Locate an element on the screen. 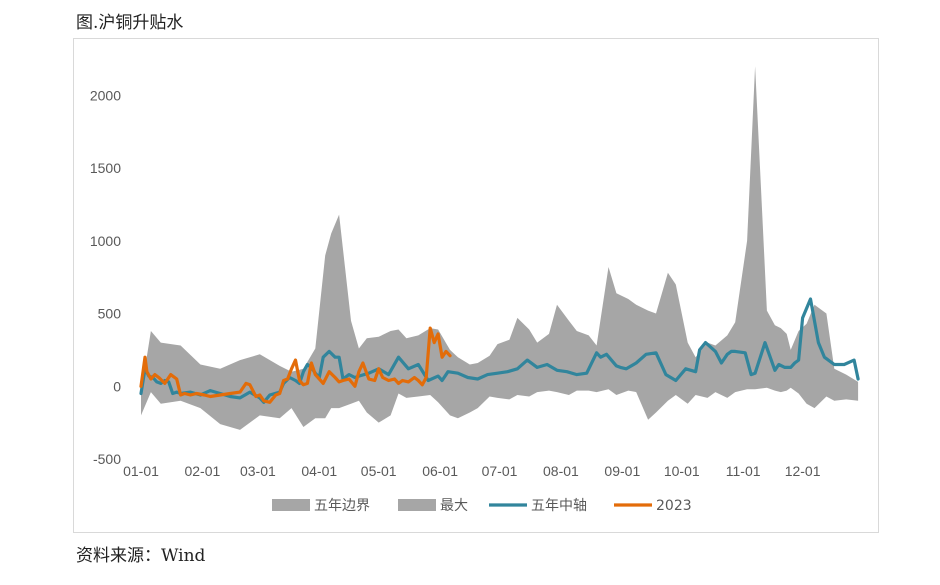  y-tick-label: 0 is located at coordinates (117, 386).